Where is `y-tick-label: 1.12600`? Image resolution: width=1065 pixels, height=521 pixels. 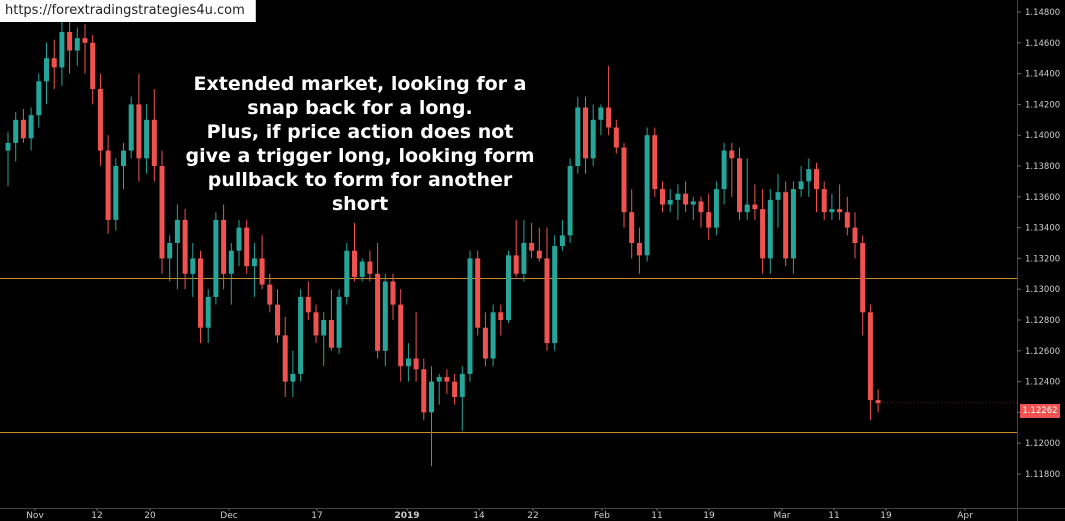
y-tick-label: 1.12600 is located at coordinates (1042, 352).